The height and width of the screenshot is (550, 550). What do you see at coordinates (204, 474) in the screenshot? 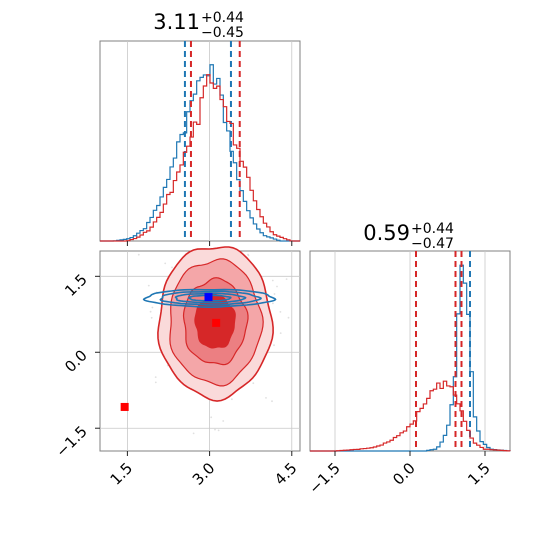
I see `x-tick-label: 3.0` at bounding box center [204, 474].